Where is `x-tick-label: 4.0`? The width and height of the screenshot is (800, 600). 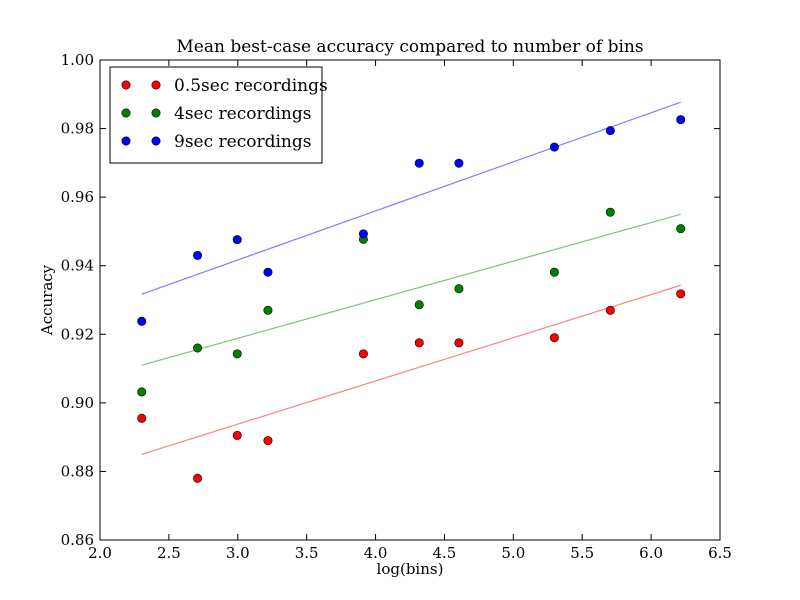 x-tick-label: 4.0 is located at coordinates (376, 553).